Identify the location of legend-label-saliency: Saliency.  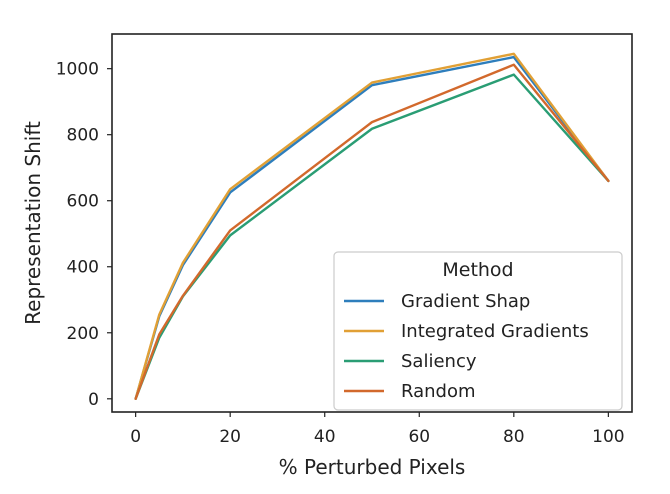
(439, 361).